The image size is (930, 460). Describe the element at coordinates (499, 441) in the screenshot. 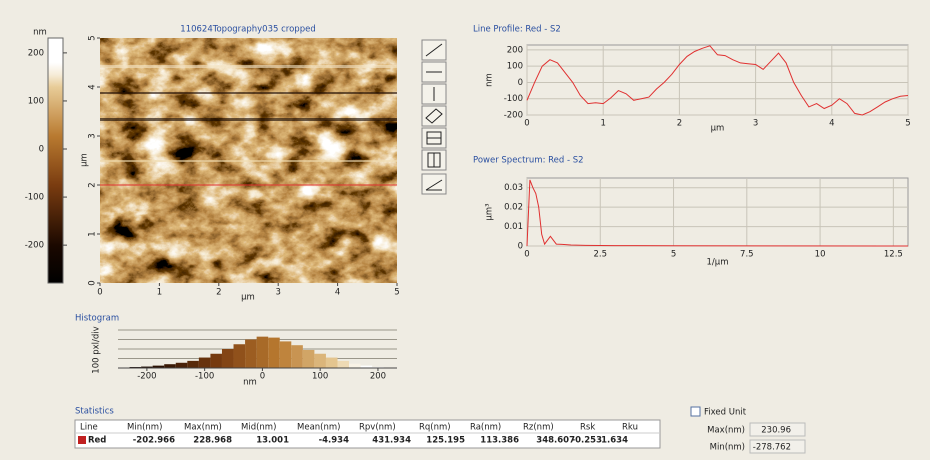

I see `cell: 113.386` at that location.